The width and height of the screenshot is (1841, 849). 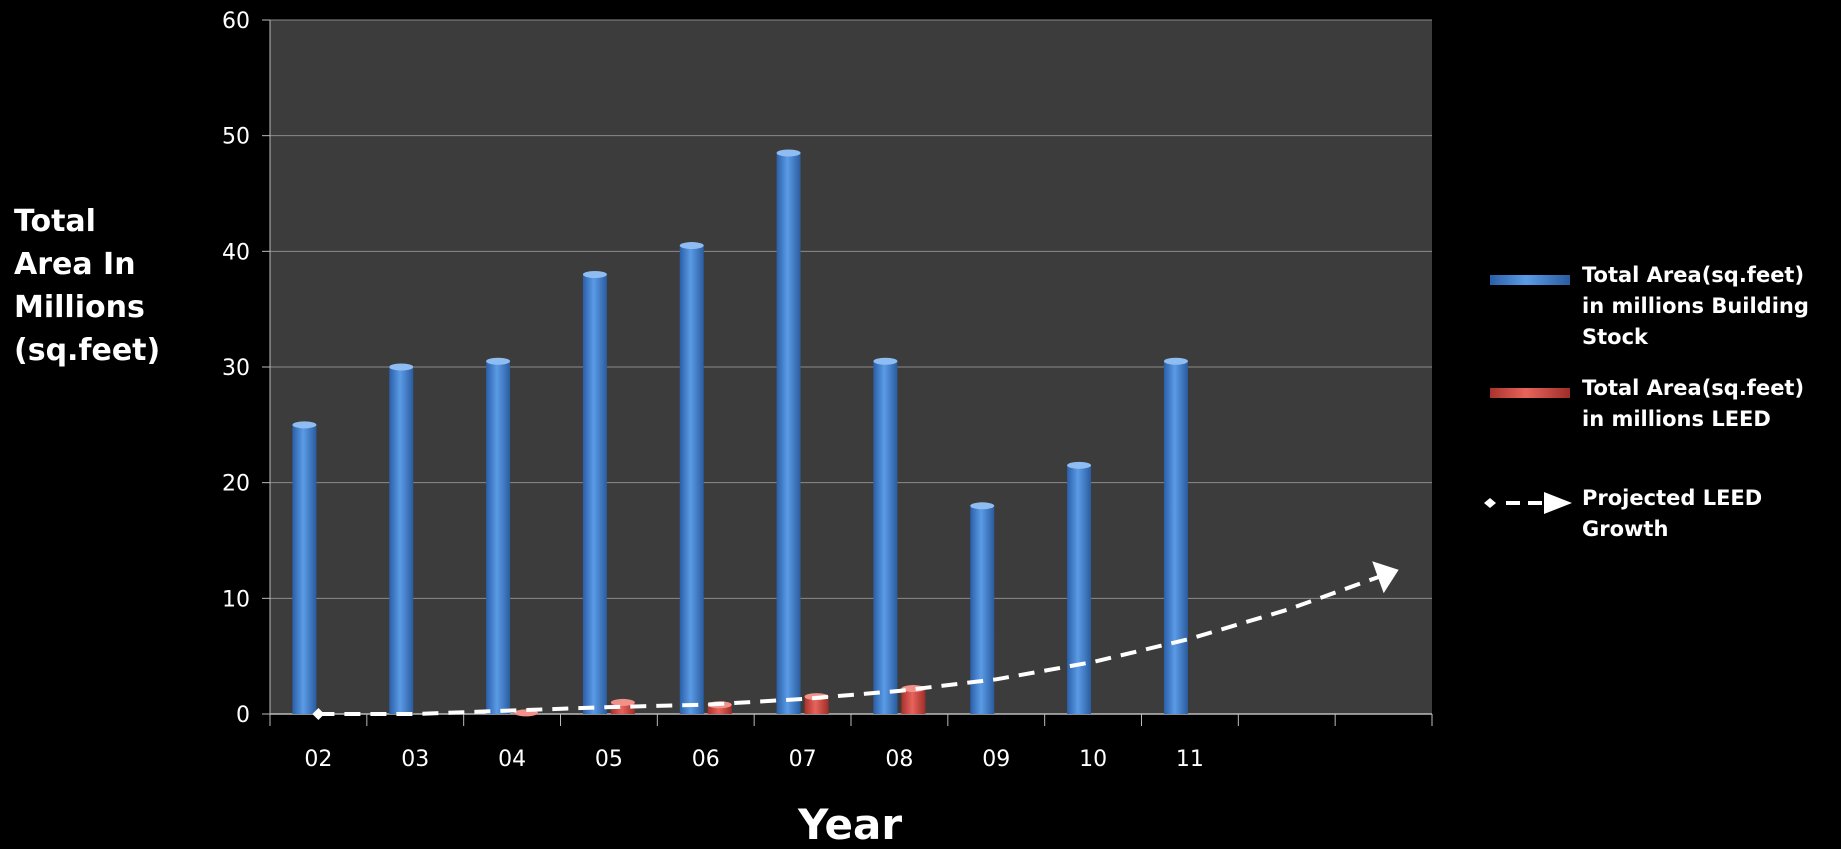 I want to click on y-axis-label: Total Area In Millions (sq.feet), so click(x=87, y=286).